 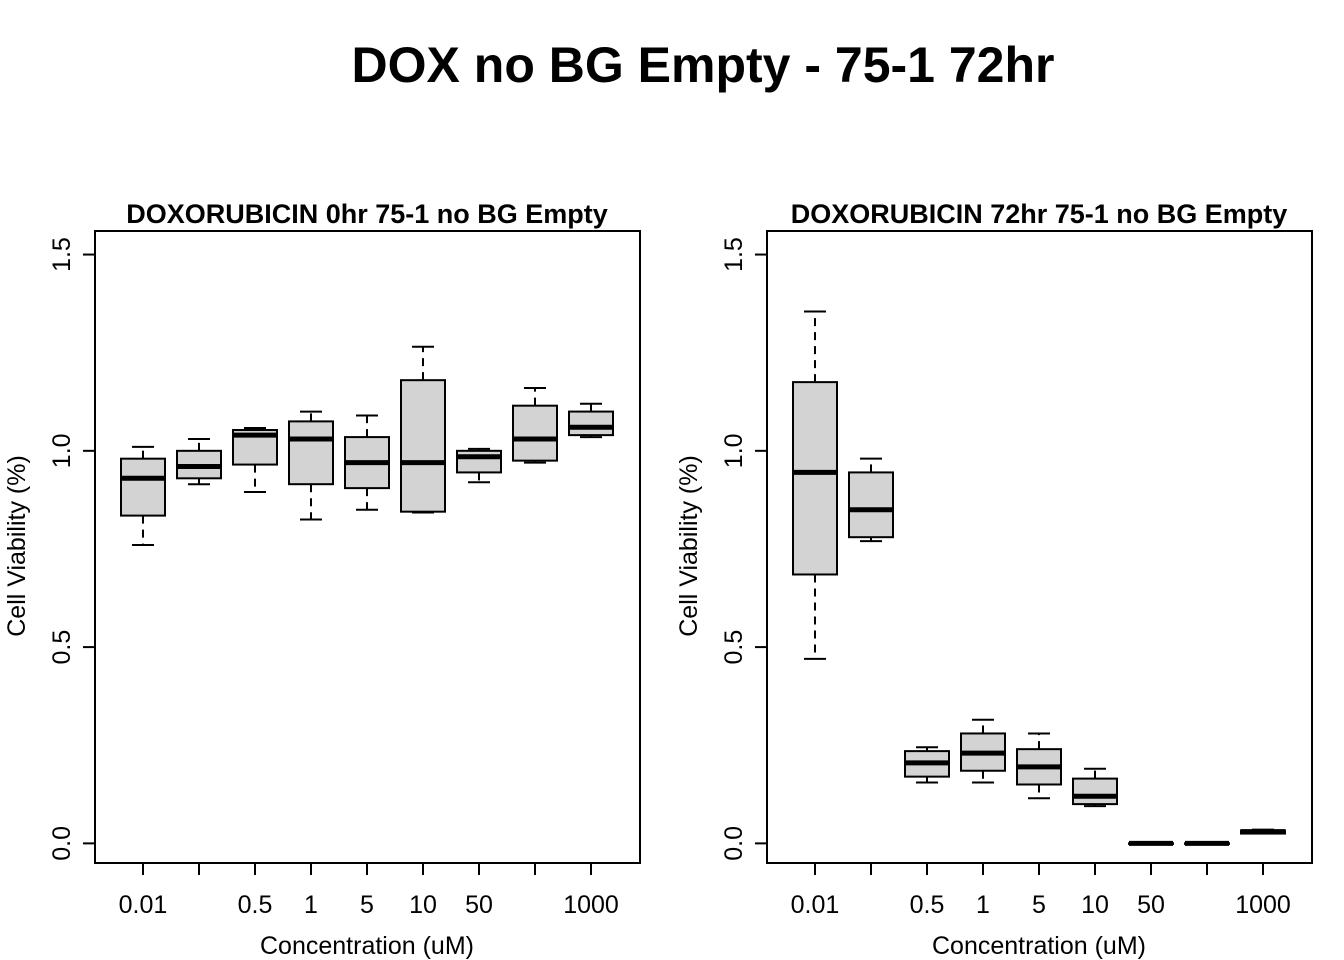 I want to click on panel-title: DOXORUBICIN 72hr 75-1 no BG Empty, so click(x=1039, y=214).